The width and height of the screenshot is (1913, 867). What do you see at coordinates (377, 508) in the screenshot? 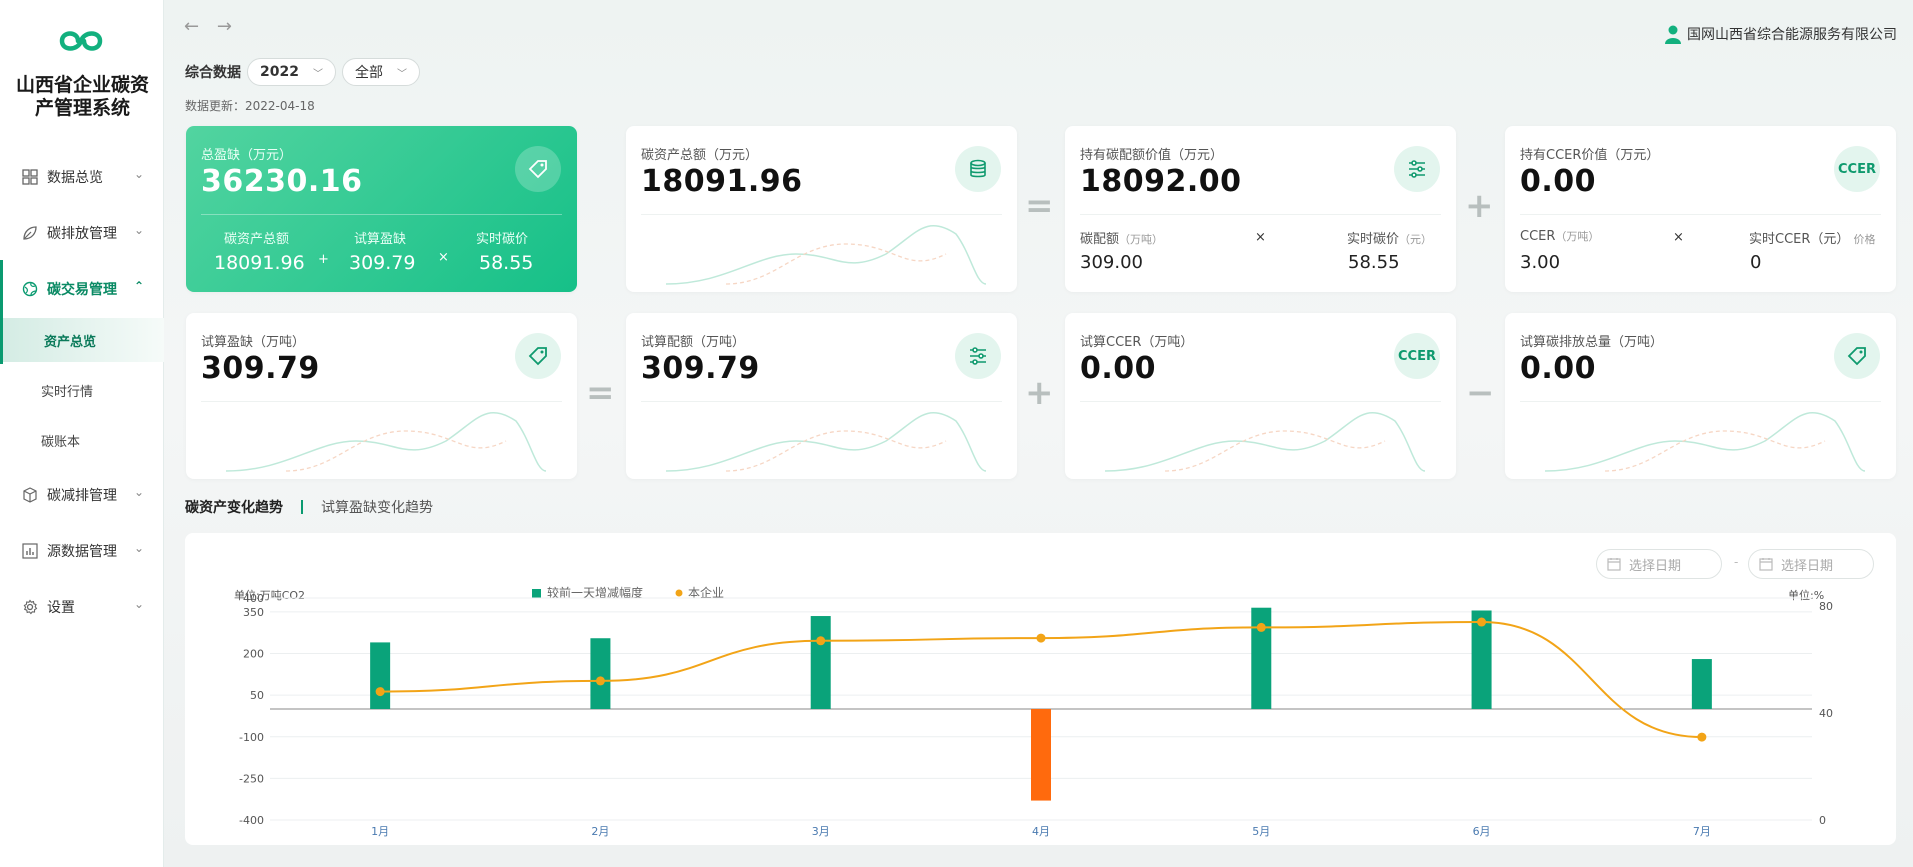
I see `tab-gap-trend: 试算盈缺变化趋势` at bounding box center [377, 508].